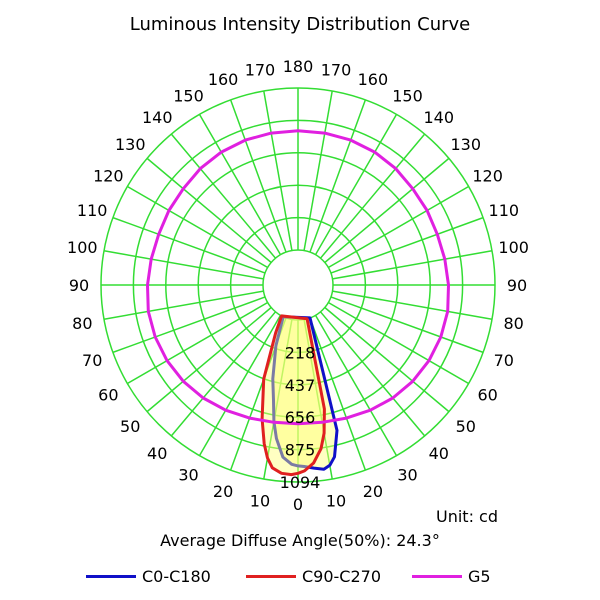 Image resolution: width=600 pixels, height=600 pixels. What do you see at coordinates (300, 540) in the screenshot?
I see `average-angle-label: Average Diffuse Angle(50%): 24.3°` at bounding box center [300, 540].